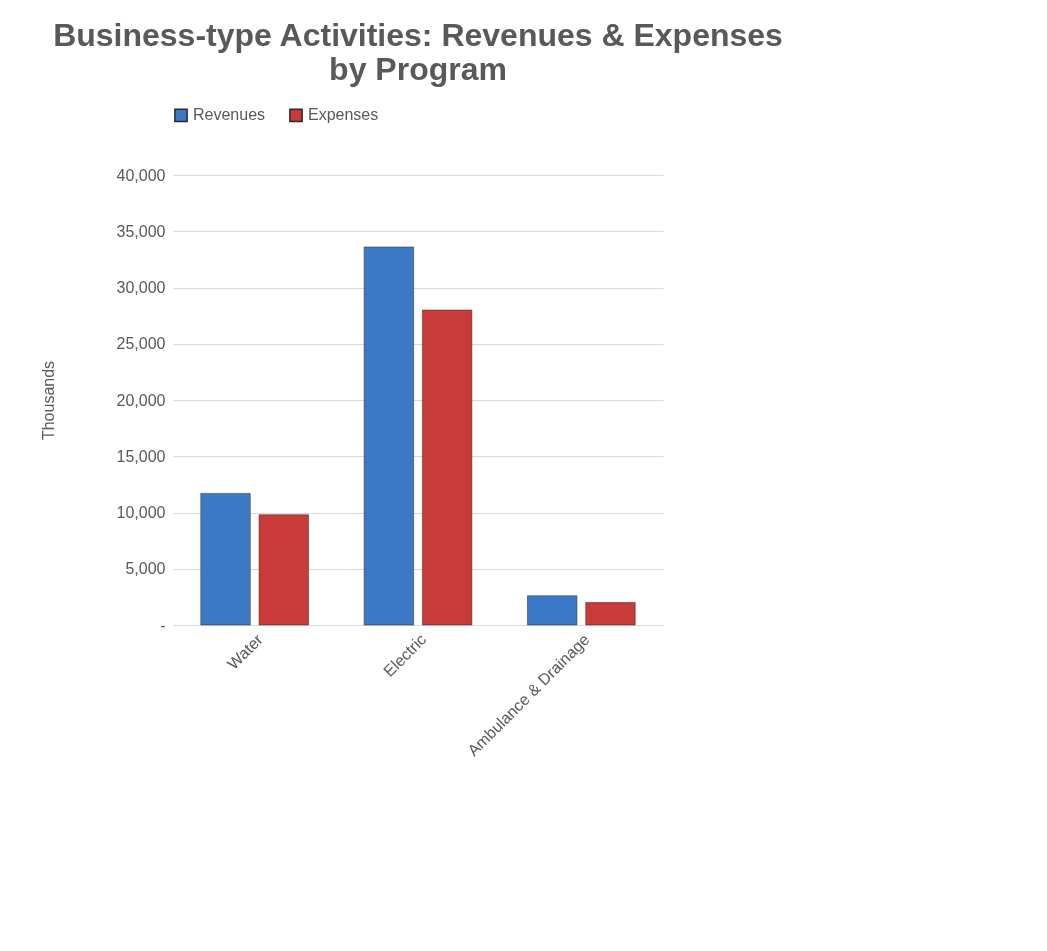  Describe the element at coordinates (163, 625) in the screenshot. I see `y-tick-label: -` at that location.